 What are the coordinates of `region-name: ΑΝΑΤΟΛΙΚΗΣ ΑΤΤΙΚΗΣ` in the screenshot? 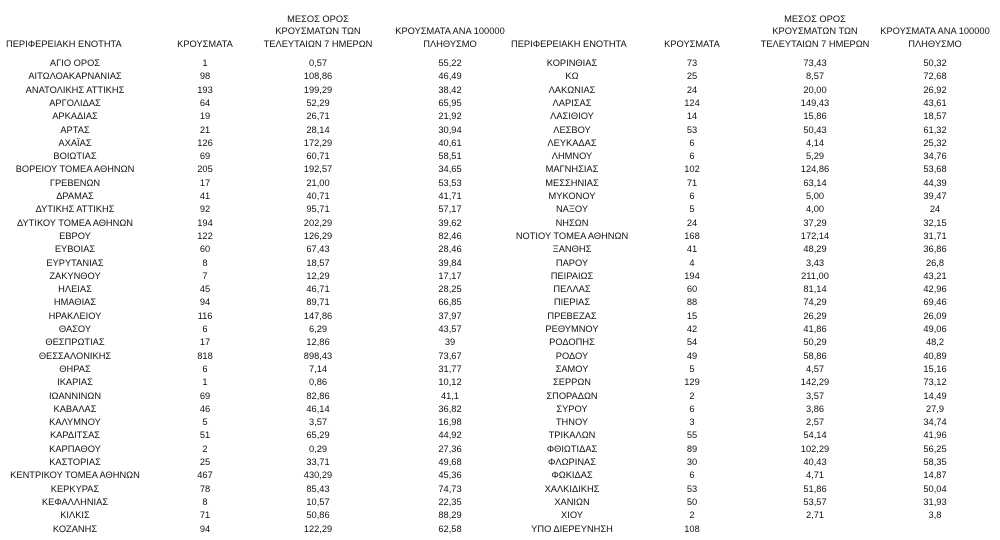 It's located at (75, 89).